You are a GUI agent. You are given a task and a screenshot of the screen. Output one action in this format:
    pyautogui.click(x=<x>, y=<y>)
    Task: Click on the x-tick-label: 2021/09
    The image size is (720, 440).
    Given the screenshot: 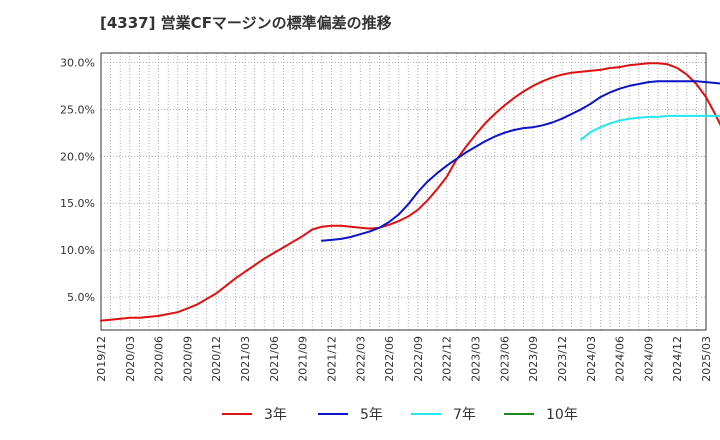 What is the action you would take?
    pyautogui.click(x=303, y=359)
    